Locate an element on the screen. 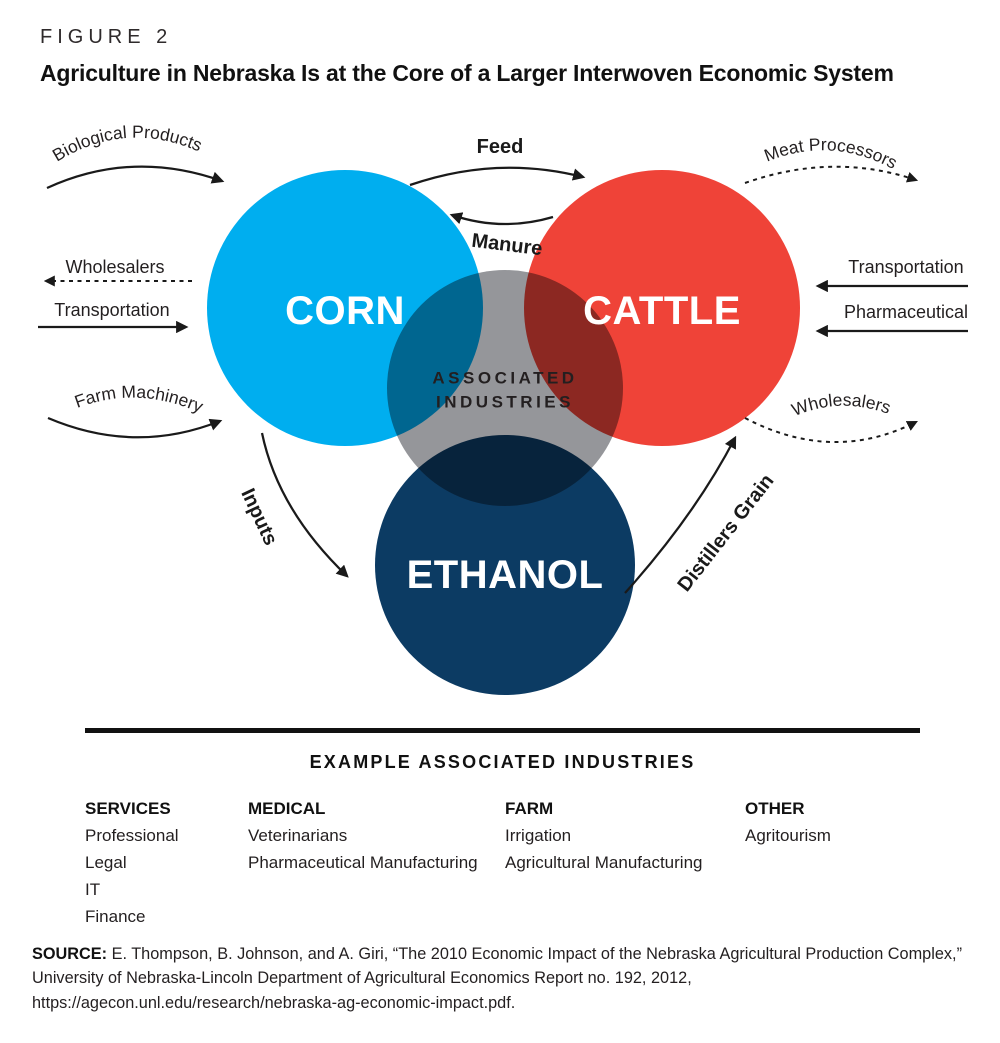  wholesalers-right-arrow is located at coordinates (831, 430).